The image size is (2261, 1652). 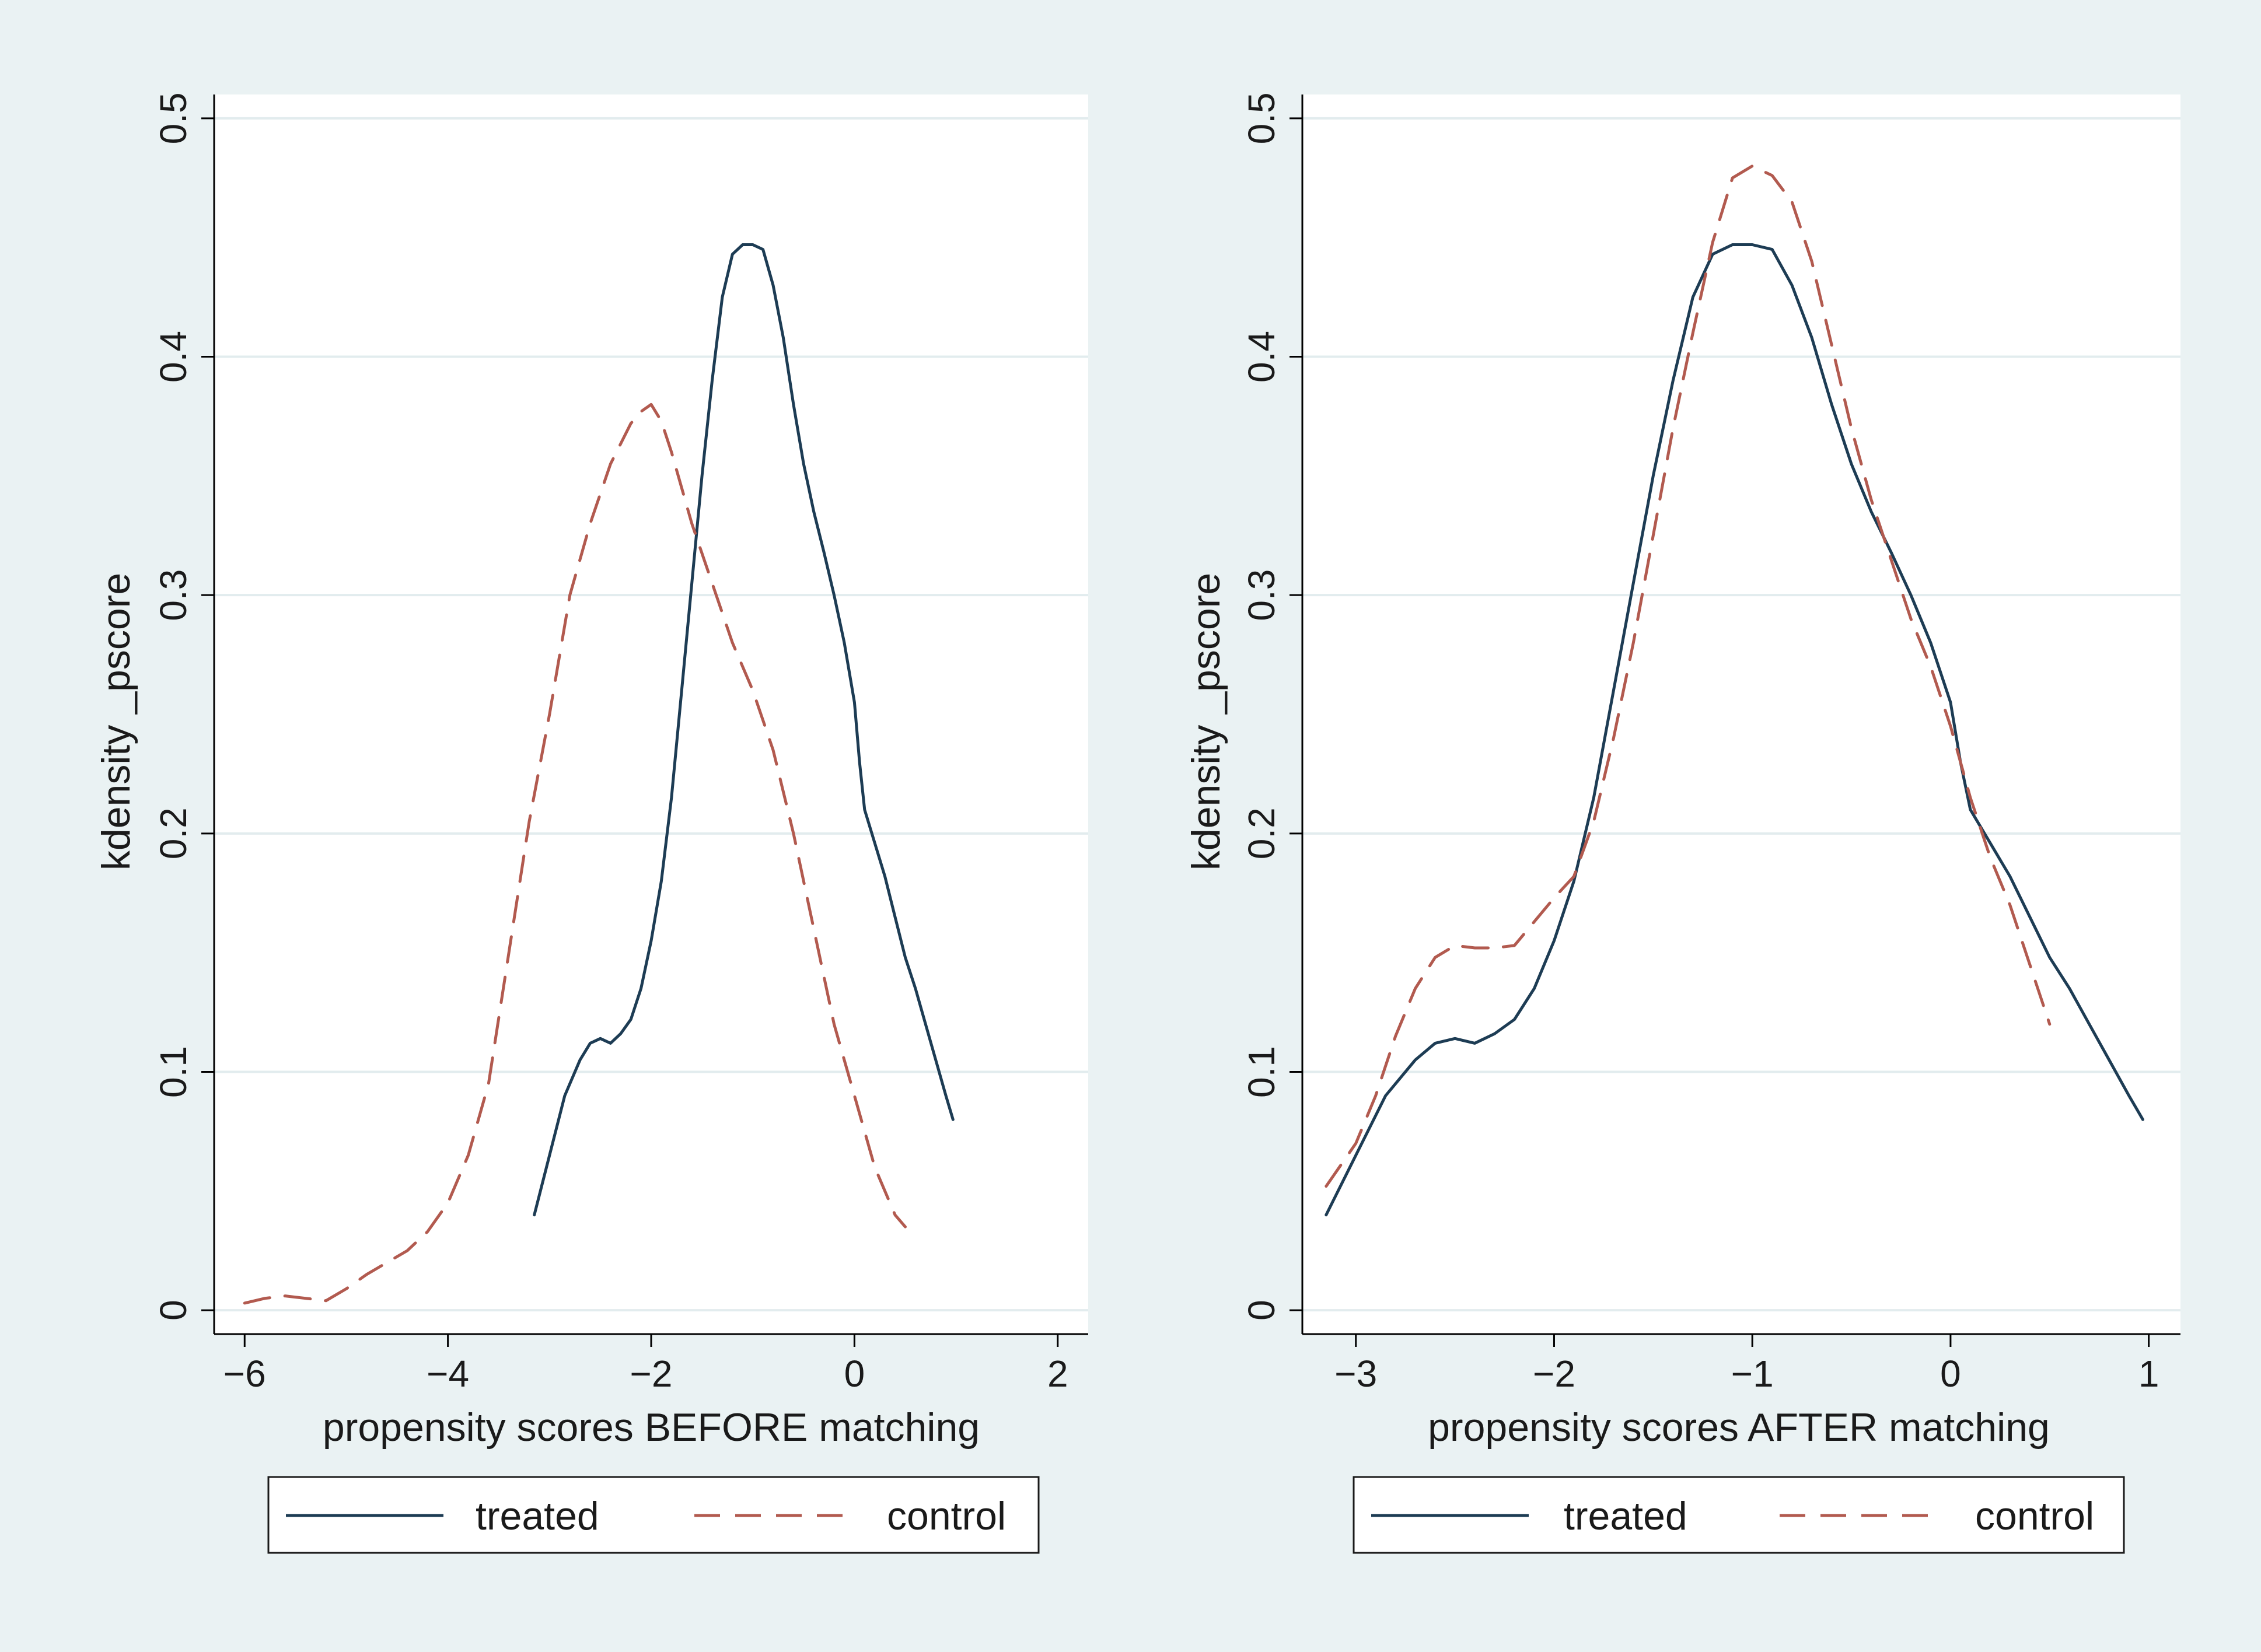 I want to click on x-tick-label: 2, so click(x=1057, y=1374).